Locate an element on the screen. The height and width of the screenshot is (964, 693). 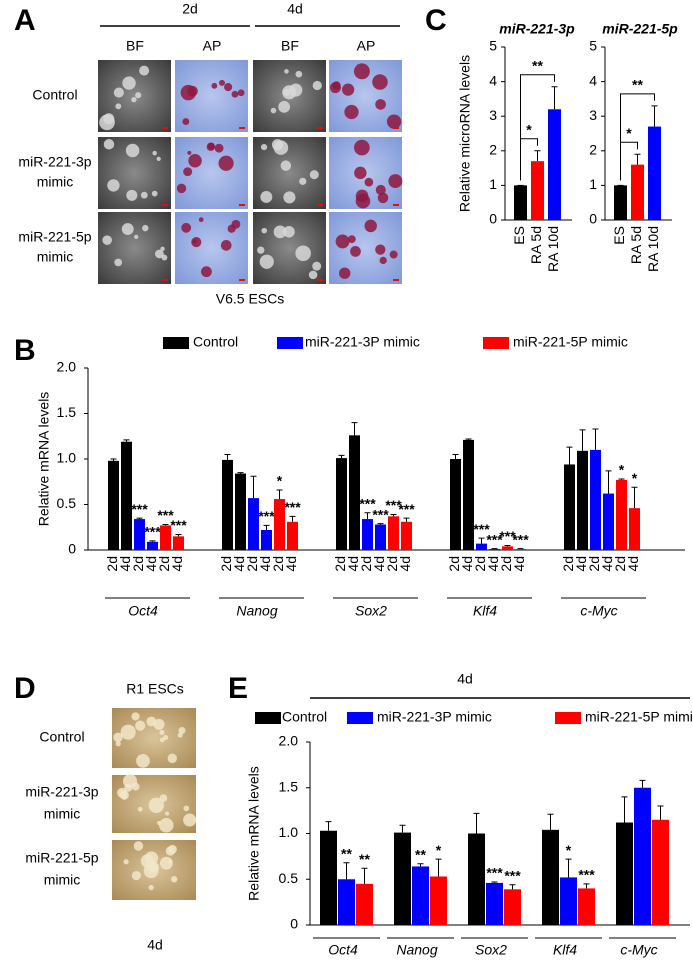
comparison-bracket is located at coordinates (537, 127).